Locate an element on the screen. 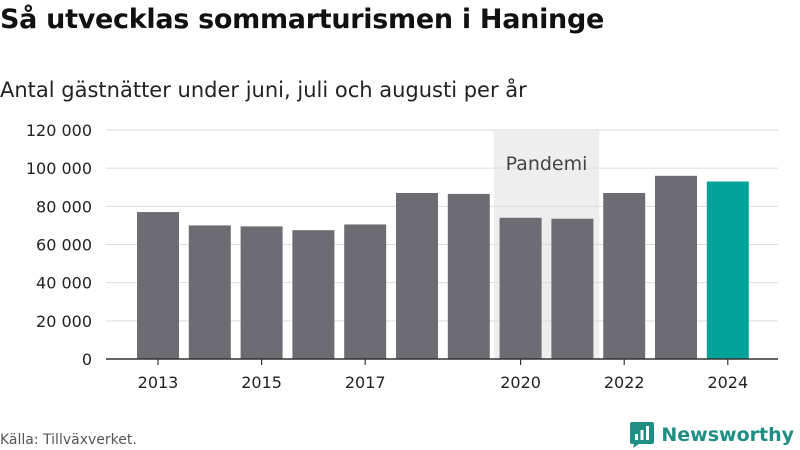 The image size is (800, 450). chart-title: Så utvecklas sommarturismen i Haninge is located at coordinates (302, 19).